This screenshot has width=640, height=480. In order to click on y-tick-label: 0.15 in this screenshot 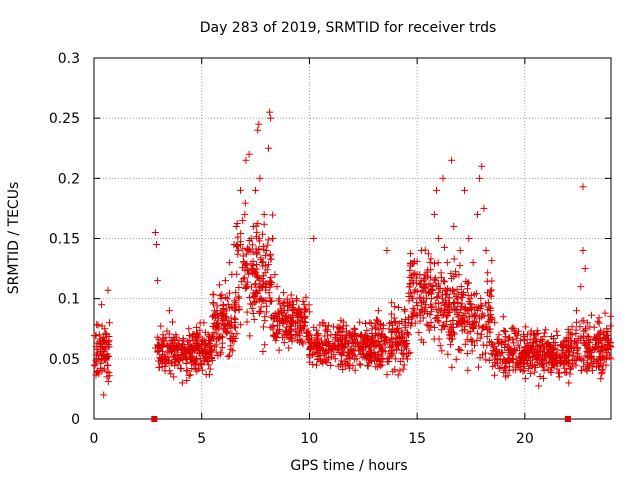, I will do `click(64, 240)`.